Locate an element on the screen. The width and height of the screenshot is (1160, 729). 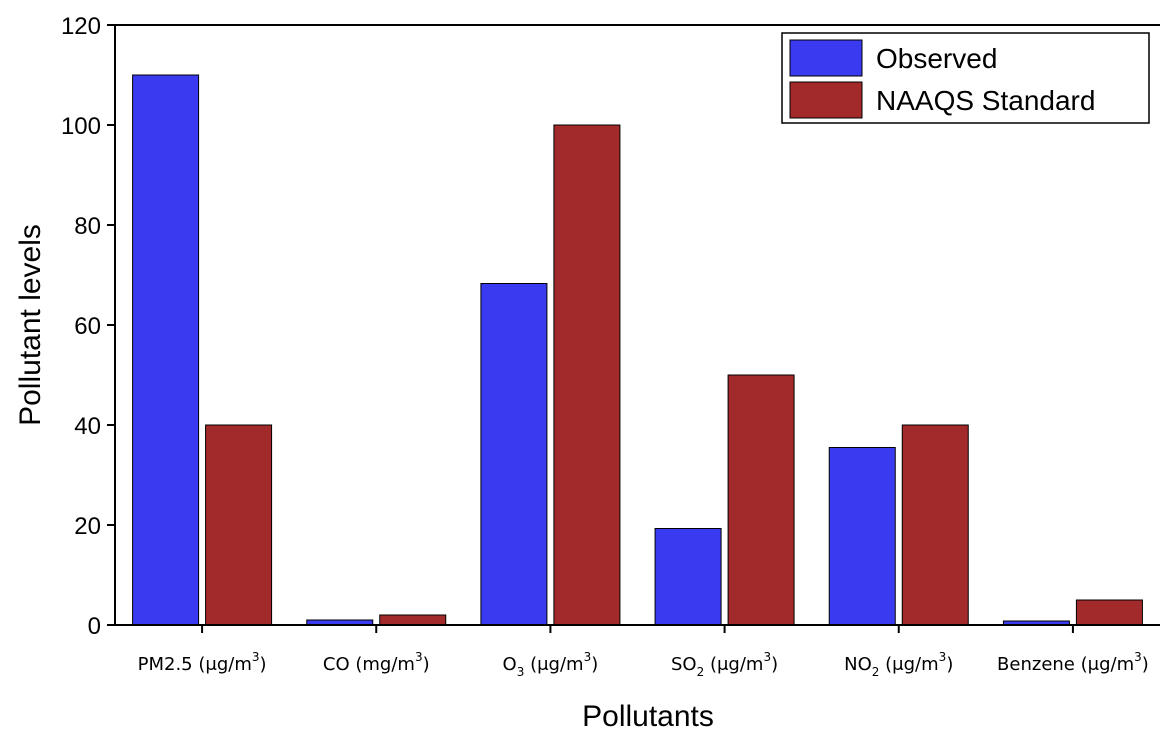
y-tick-label: 60 is located at coordinates (87, 326).